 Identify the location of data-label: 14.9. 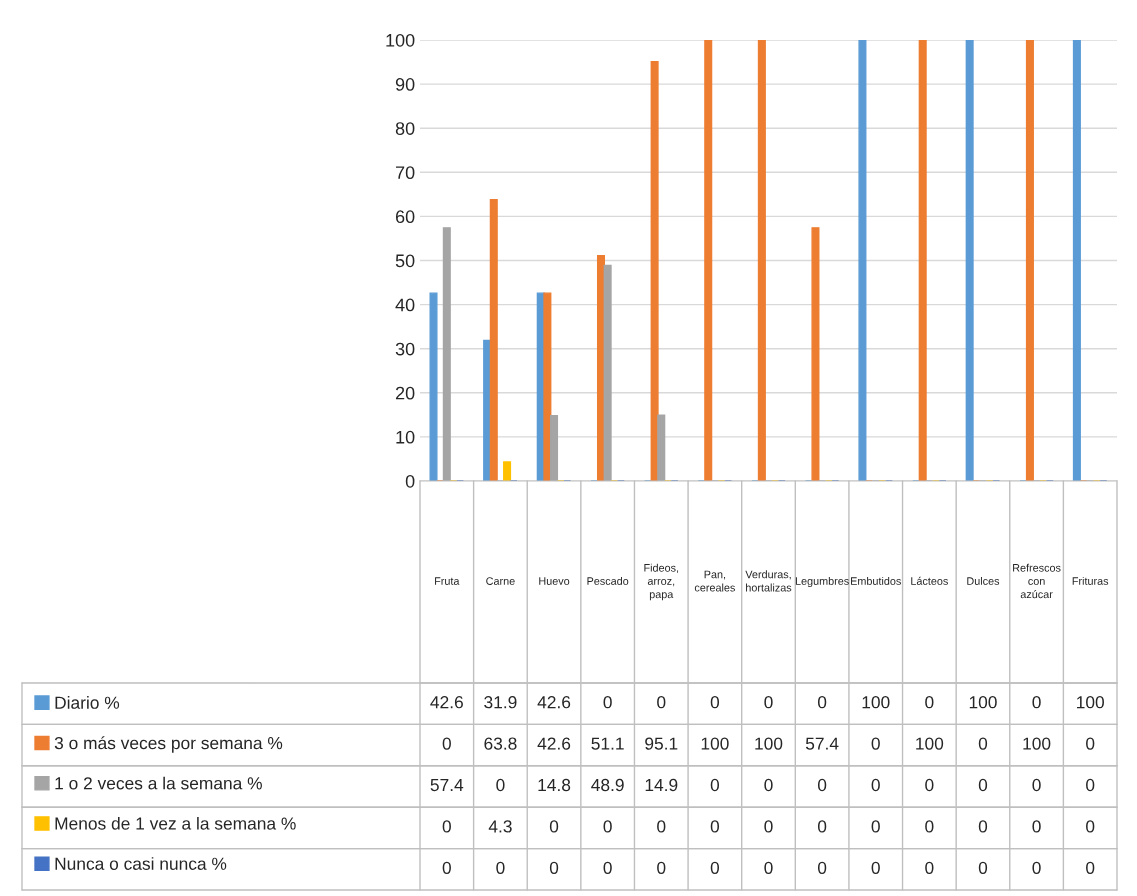
(661, 785).